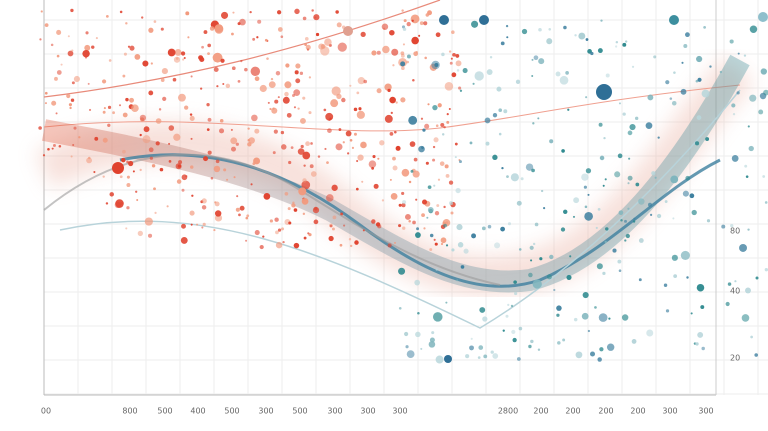  What do you see at coordinates (197, 411) in the screenshot?
I see `axis-label: 400` at bounding box center [197, 411].